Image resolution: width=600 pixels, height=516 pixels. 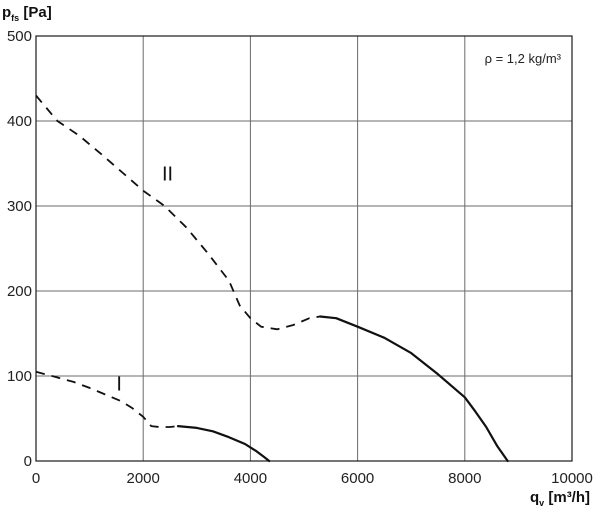 What do you see at coordinates (567, 497) in the screenshot?
I see `x-axis-label-unit: [m³/h]` at bounding box center [567, 497].